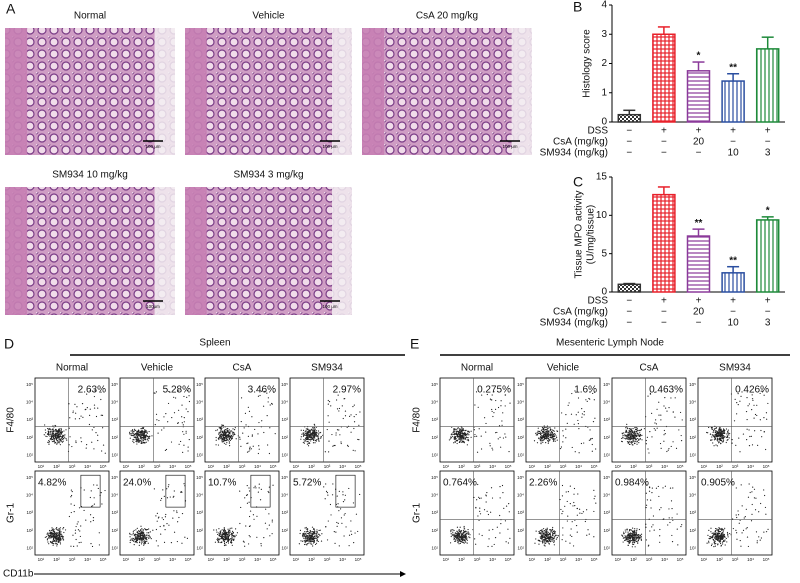 The width and height of the screenshot is (800, 583). What do you see at coordinates (284, 512) in the screenshot?
I see `decade-label: 10³` at bounding box center [284, 512].